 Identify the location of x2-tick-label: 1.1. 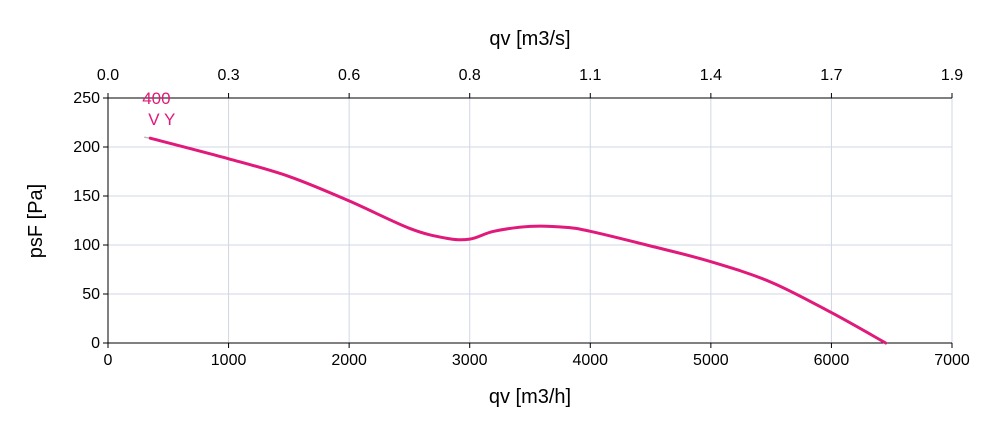
(590, 75).